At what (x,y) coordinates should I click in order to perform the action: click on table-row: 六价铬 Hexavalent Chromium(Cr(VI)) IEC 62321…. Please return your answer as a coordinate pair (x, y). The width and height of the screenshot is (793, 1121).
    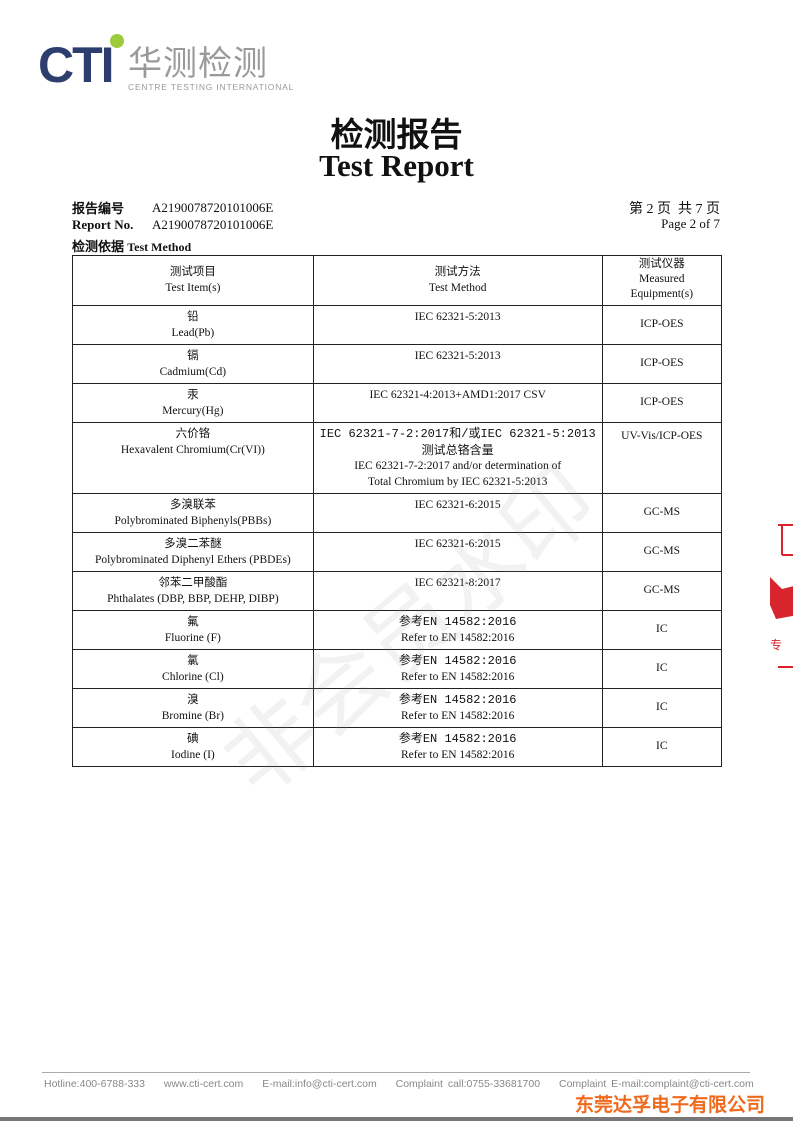
    Looking at the image, I should click on (397, 458).